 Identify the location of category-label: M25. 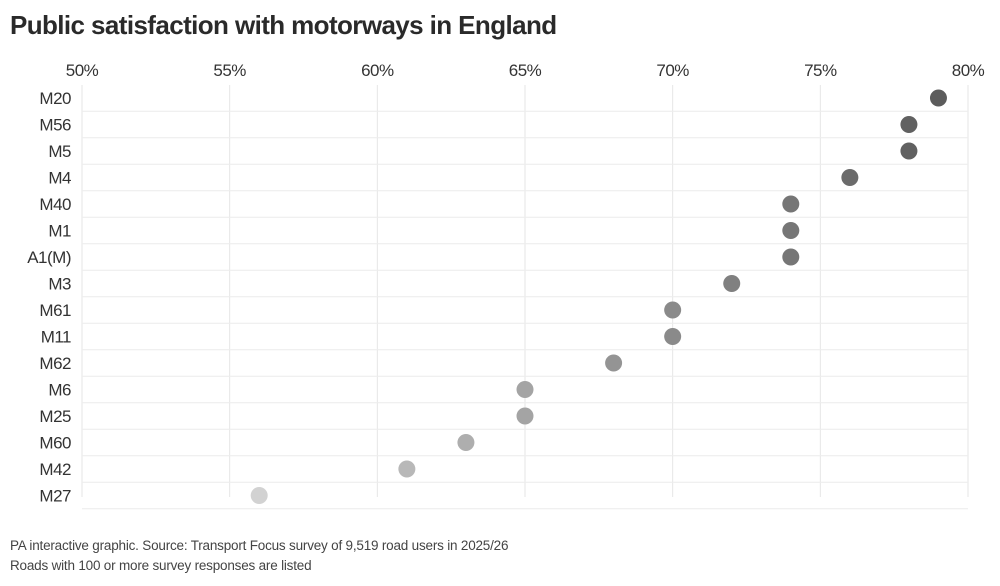
(55, 416).